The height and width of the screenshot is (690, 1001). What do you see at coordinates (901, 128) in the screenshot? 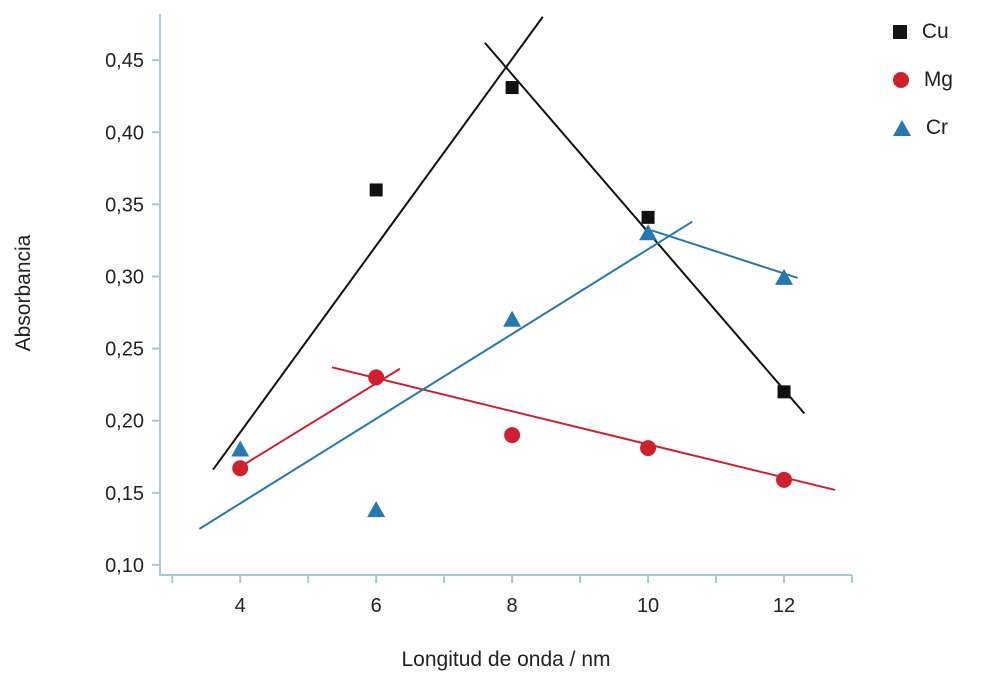
I see `legend-marker-triangle-icon` at bounding box center [901, 128].